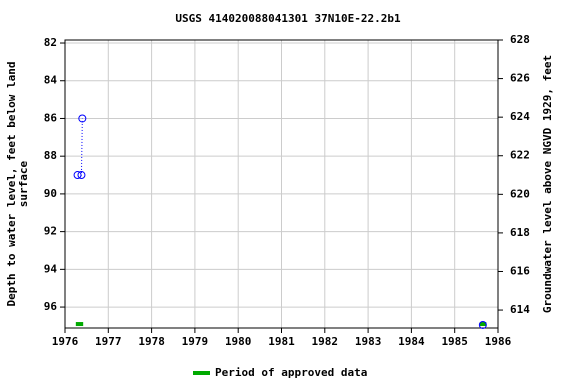 Image resolution: width=576 pixels, height=384 pixels. What do you see at coordinates (50, 155) in the screenshot?
I see `y-tick-label: 88` at bounding box center [50, 155].